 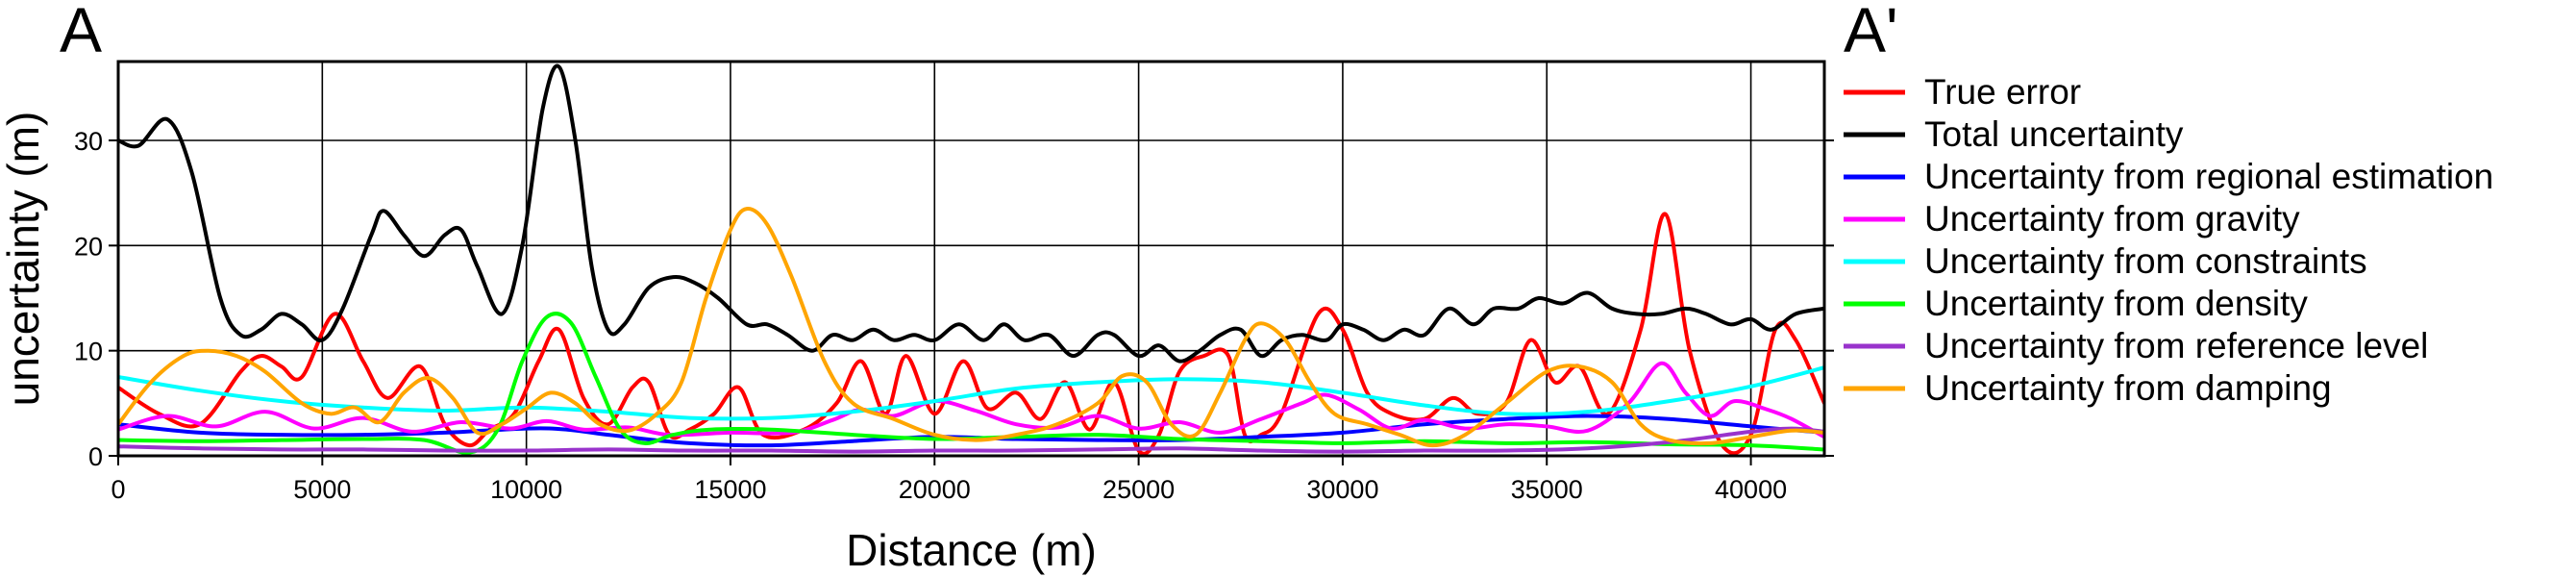 What do you see at coordinates (1547, 490) in the screenshot?
I see `x-tick-label: 35000` at bounding box center [1547, 490].